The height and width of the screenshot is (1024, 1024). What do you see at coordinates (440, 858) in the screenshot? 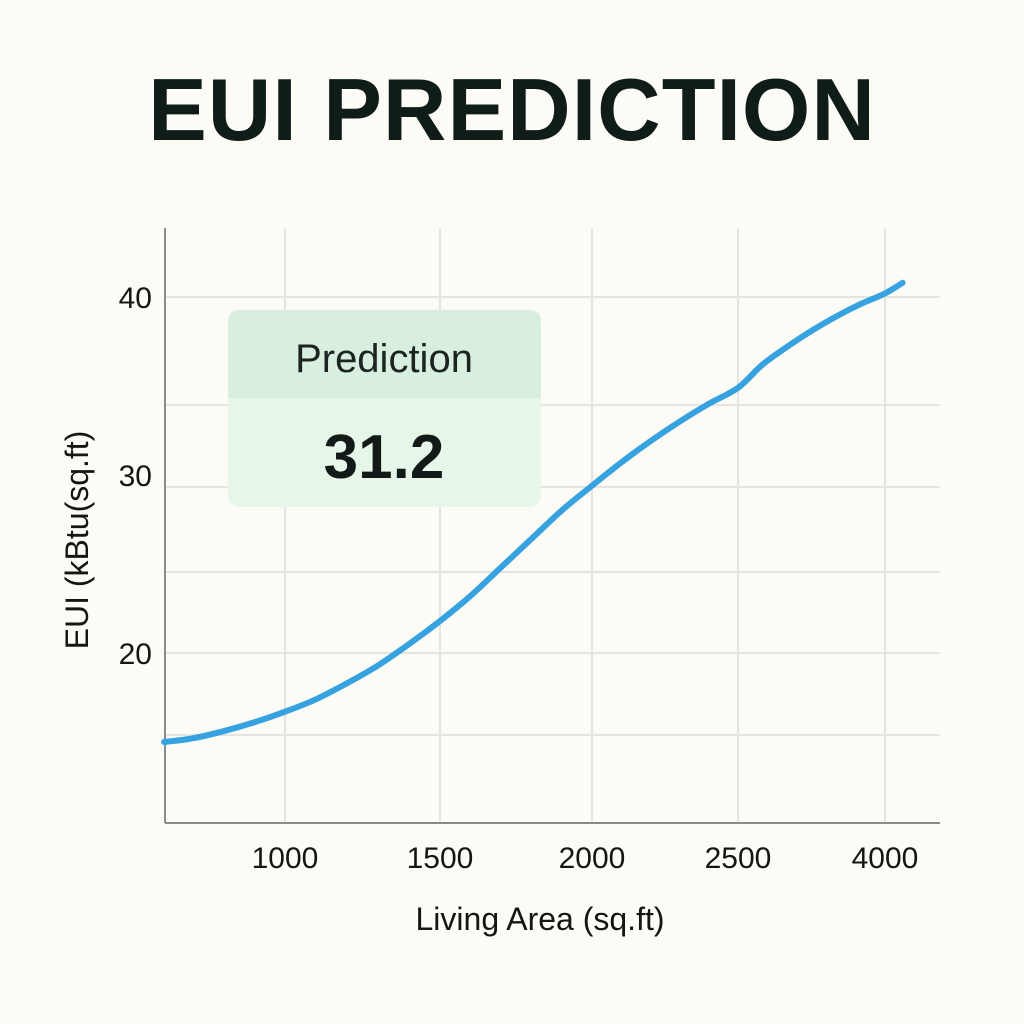
I see `x-tick-label: 1500` at bounding box center [440, 858].